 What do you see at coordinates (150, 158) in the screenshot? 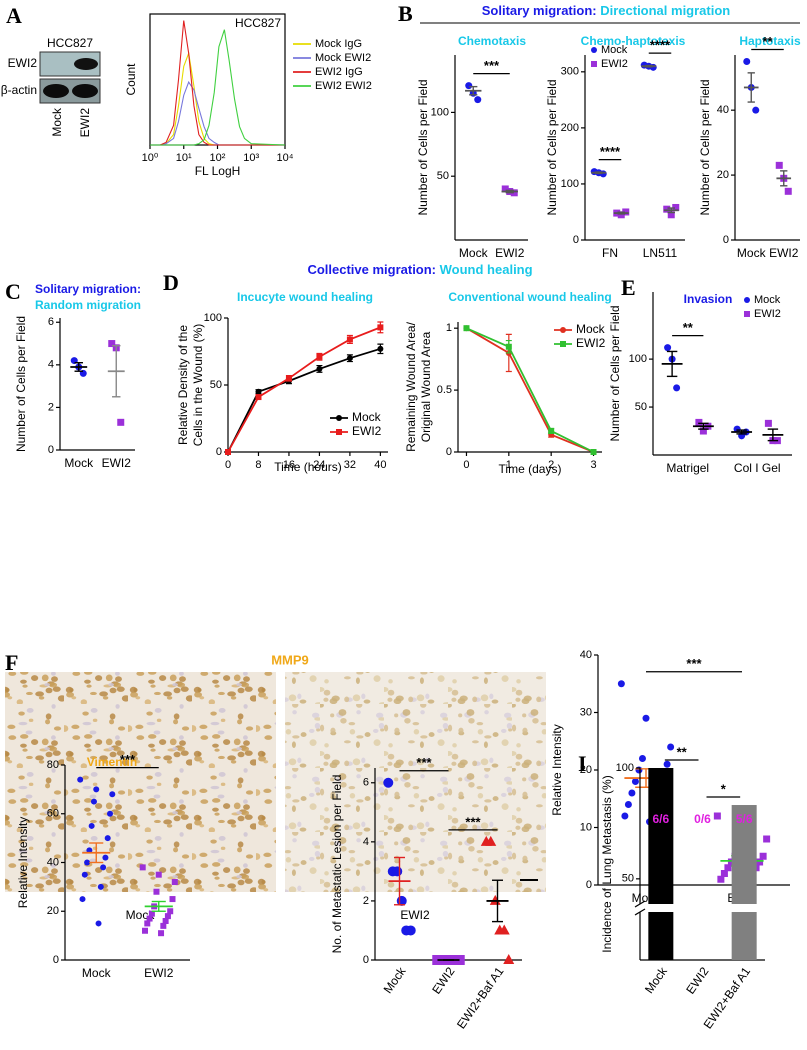
I see `x-tick-label: 10⁰` at bounding box center [150, 158].